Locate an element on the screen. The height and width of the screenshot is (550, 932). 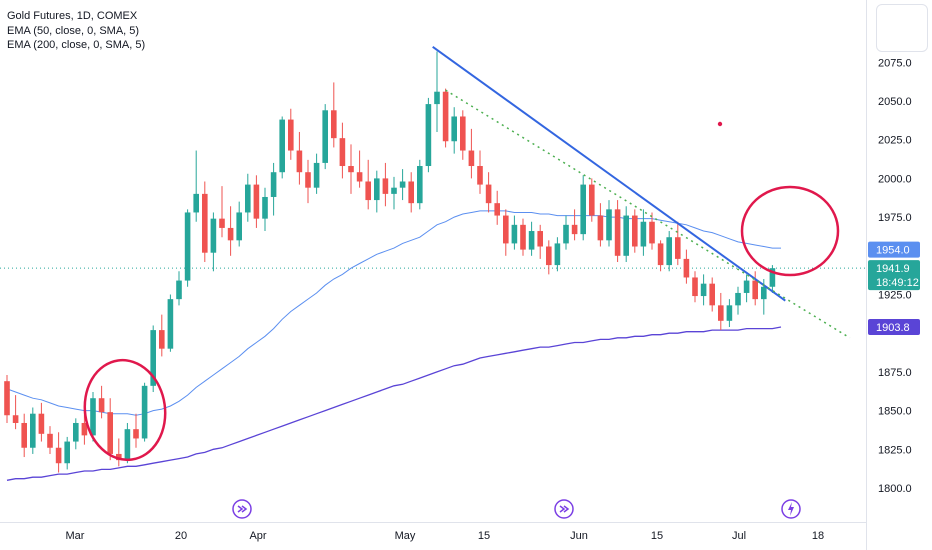
y-tick-label: 1850.0 is located at coordinates (895, 412).